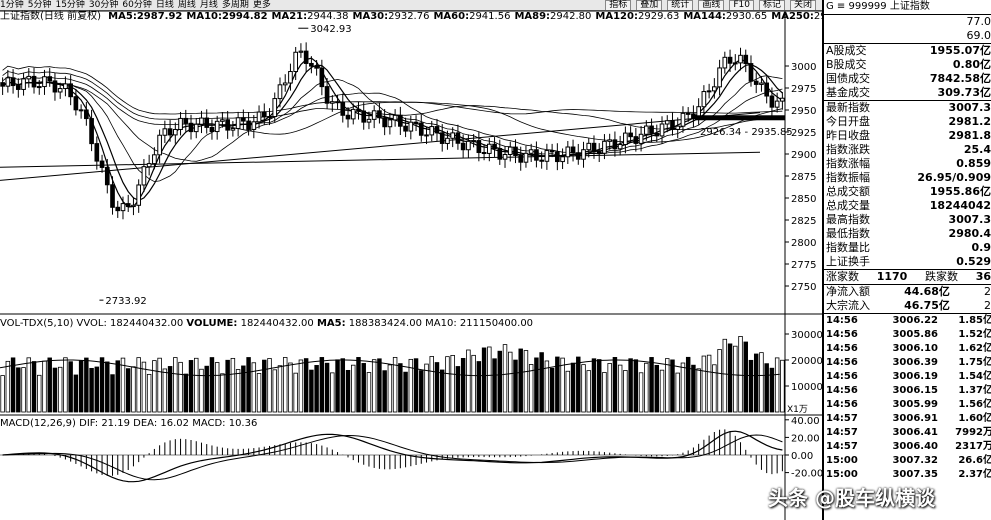 Image resolution: width=991 pixels, height=520 pixels. Describe the element at coordinates (907, 349) in the screenshot. I see `tick-row: 14:56 3006.10 1.62亿` at that location.